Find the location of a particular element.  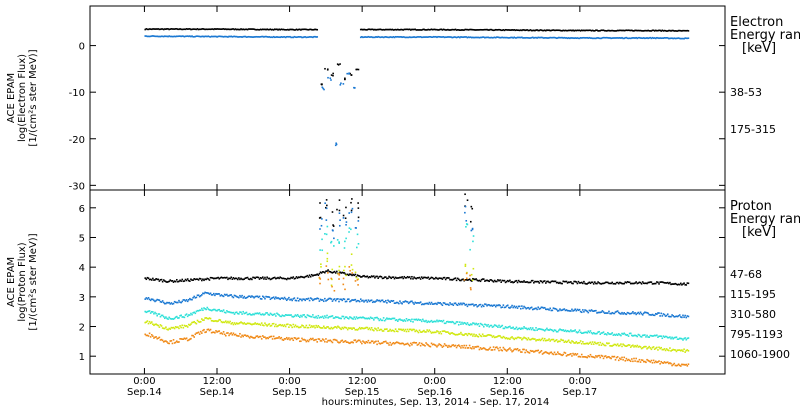

x-tick-time-label: 12:00 is located at coordinates (362, 381).